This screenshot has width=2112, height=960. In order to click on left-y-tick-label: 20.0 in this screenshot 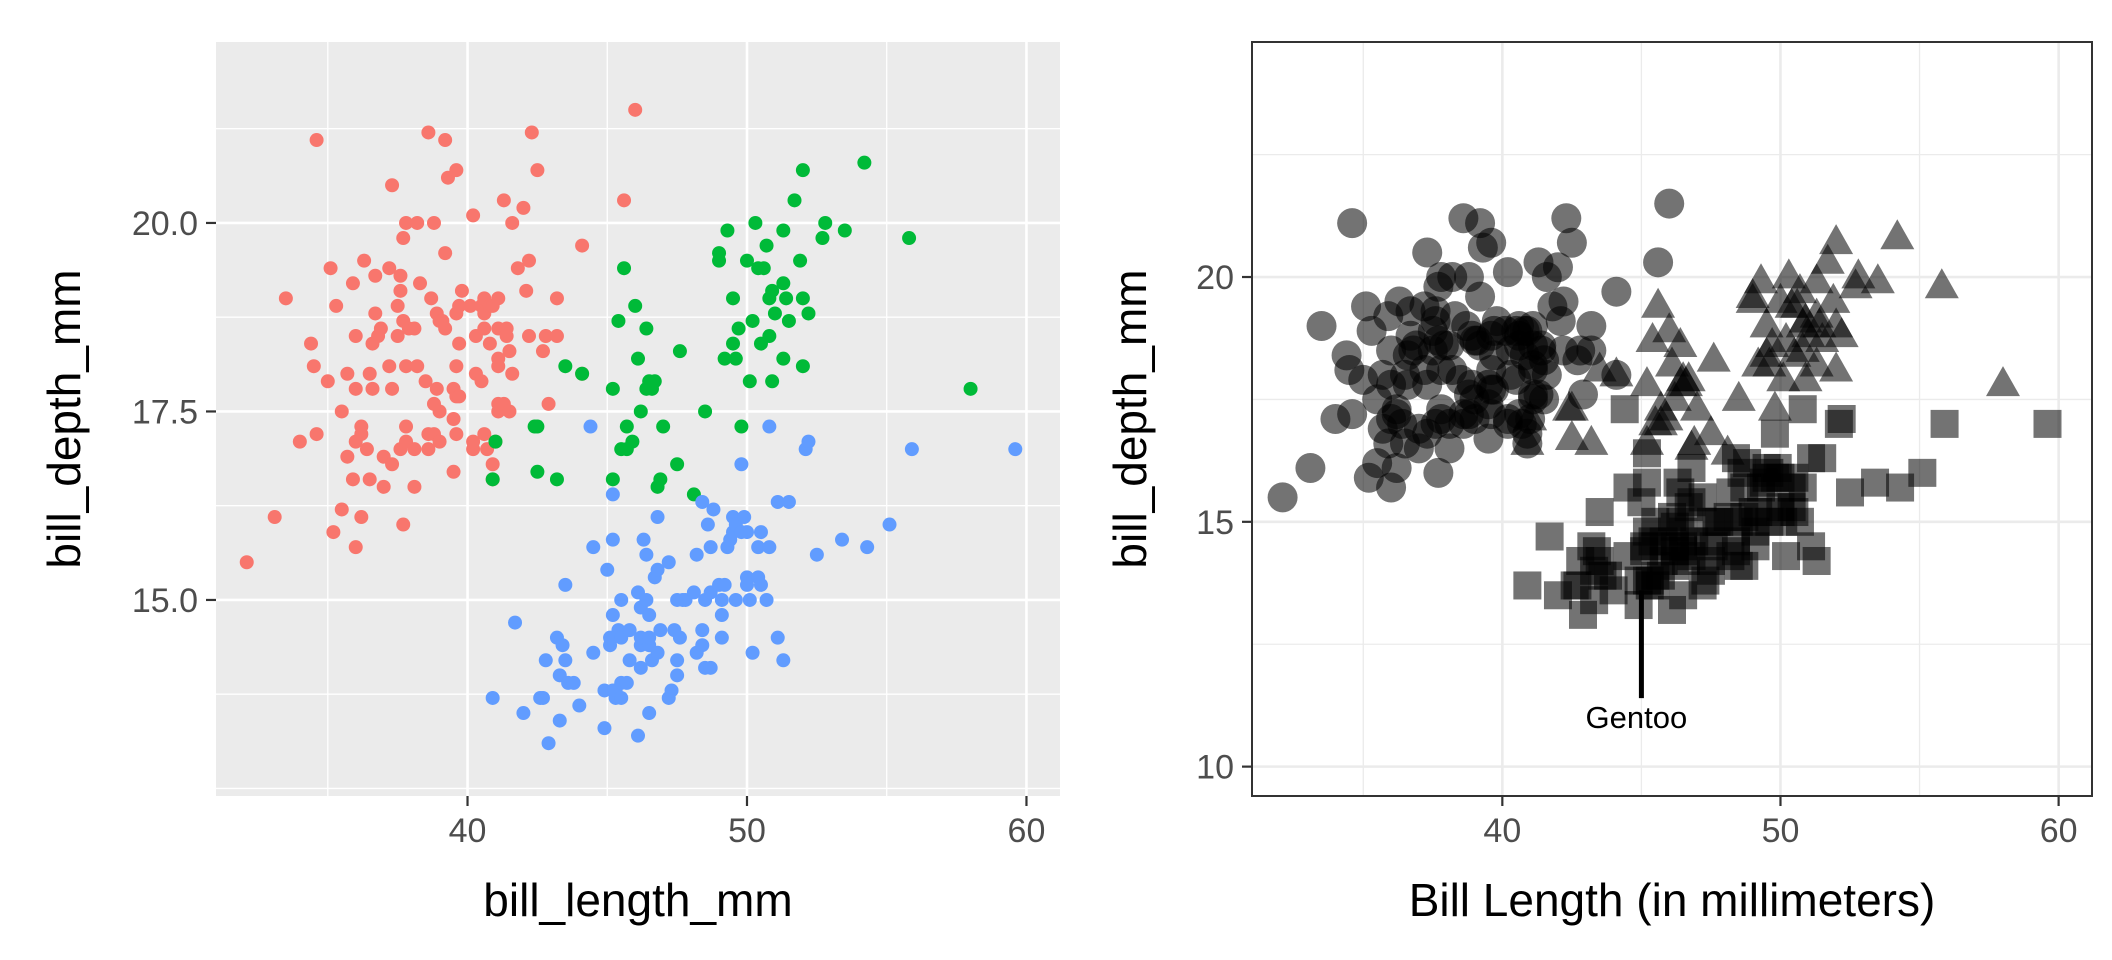, I will do `click(165, 224)`.